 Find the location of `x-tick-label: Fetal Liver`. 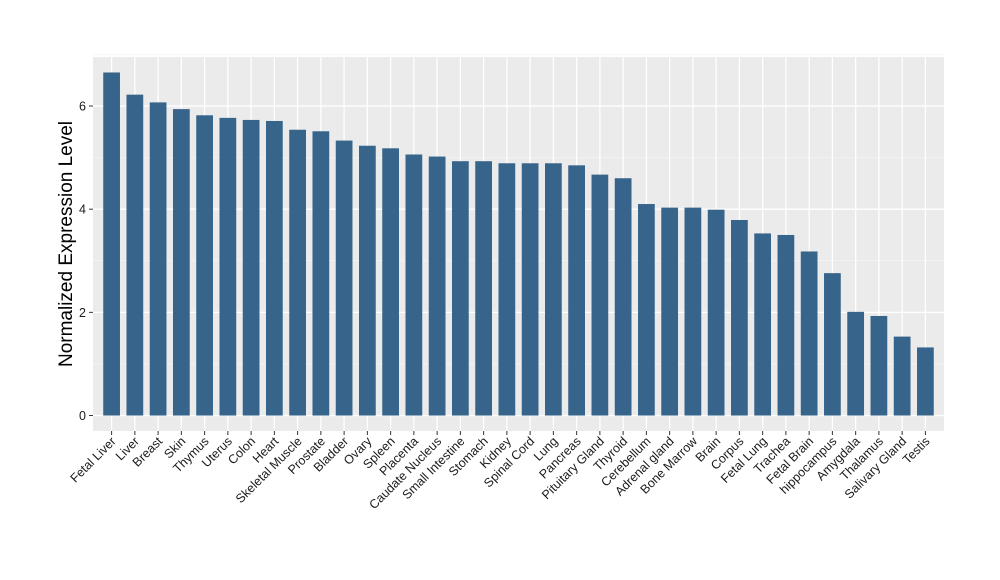

x-tick-label: Fetal Liver is located at coordinates (93, 459).